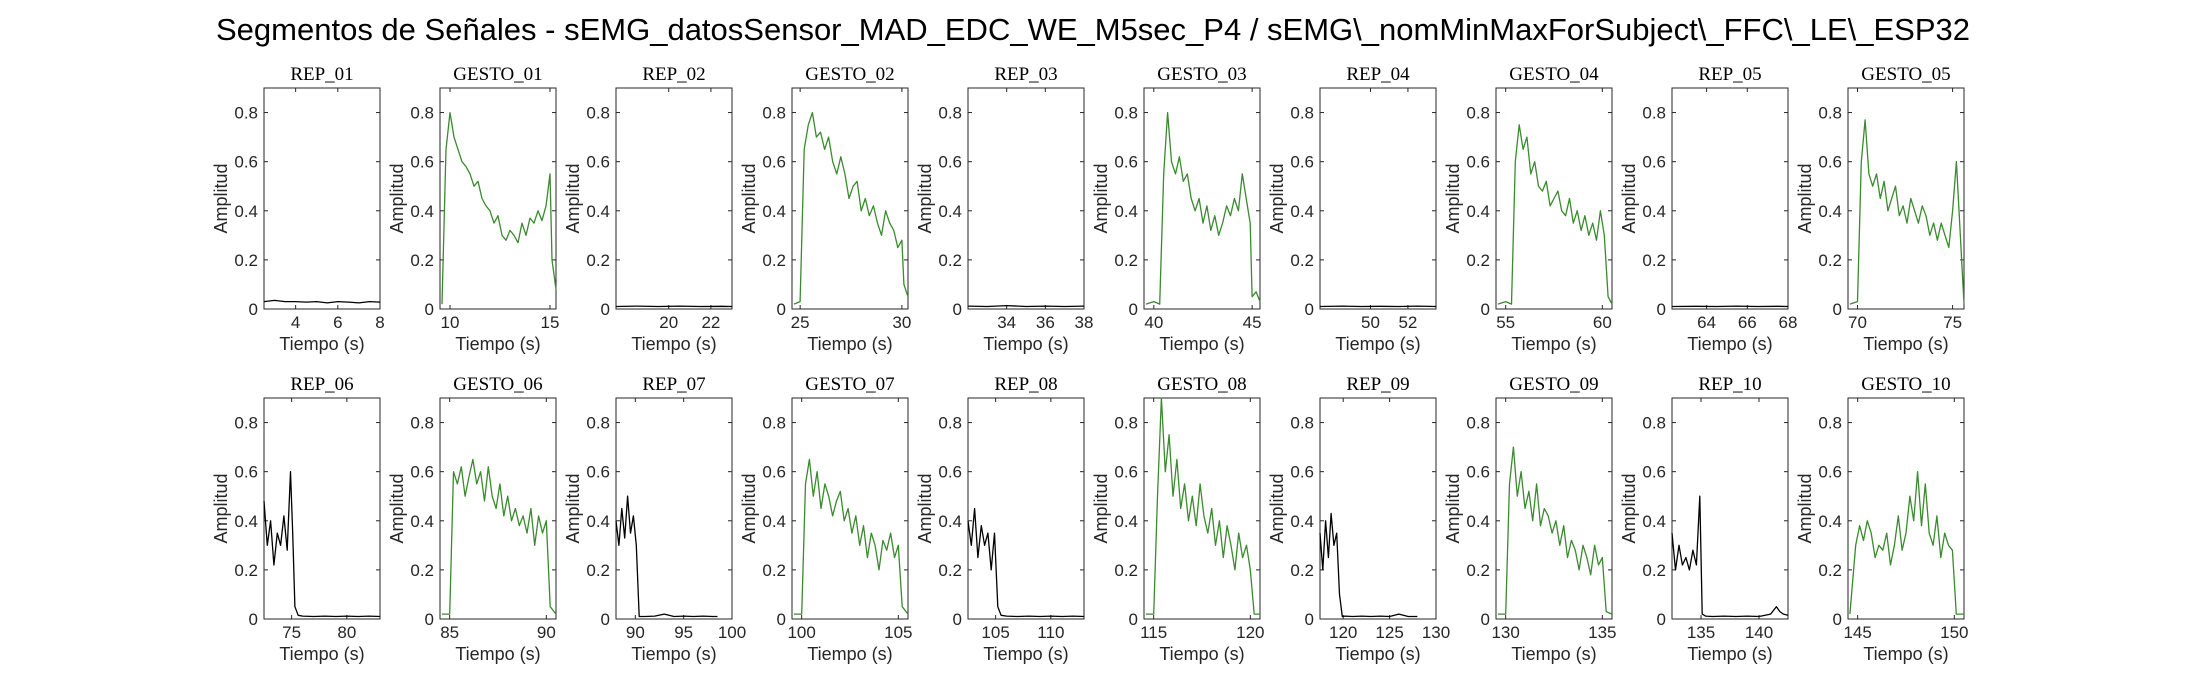  I want to click on x-tick-label: 80, so click(346, 632).